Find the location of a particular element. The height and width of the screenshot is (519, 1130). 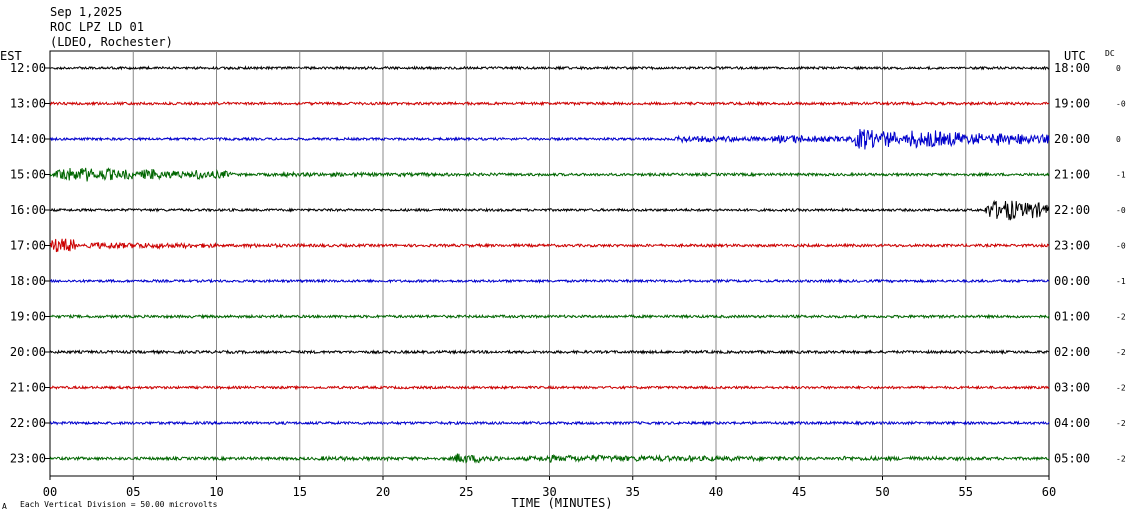

row-label-utc: 00:00 is located at coordinates (1072, 281).